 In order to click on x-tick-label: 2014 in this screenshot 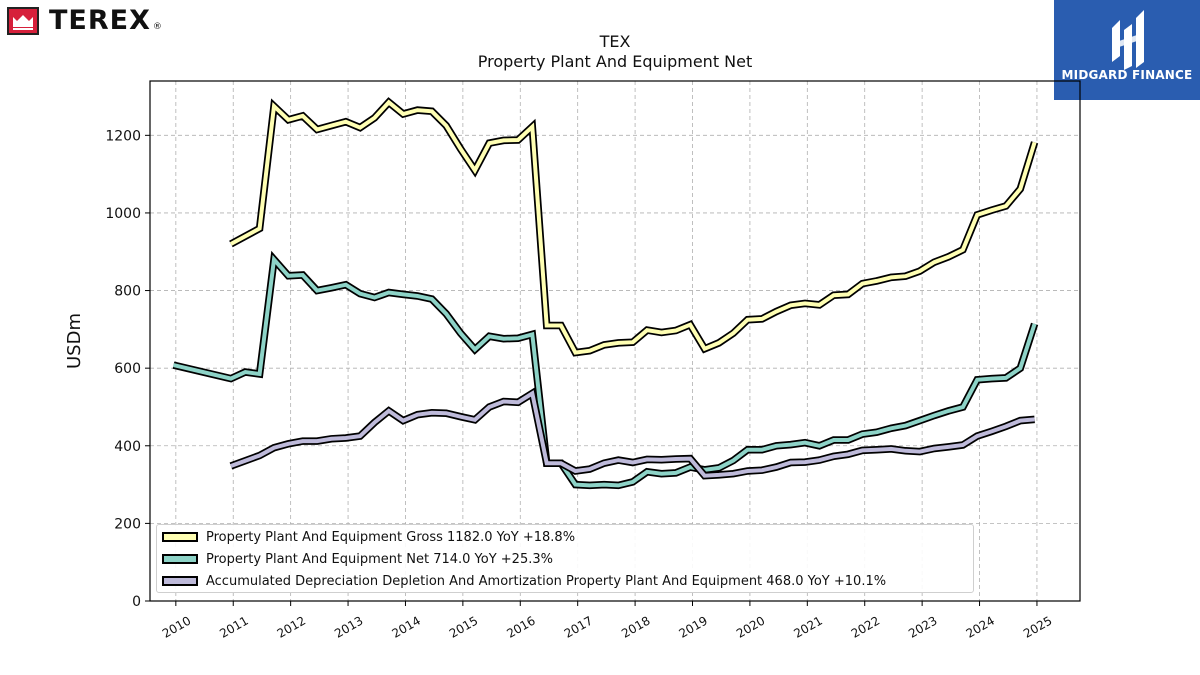, I will do `click(406, 626)`.